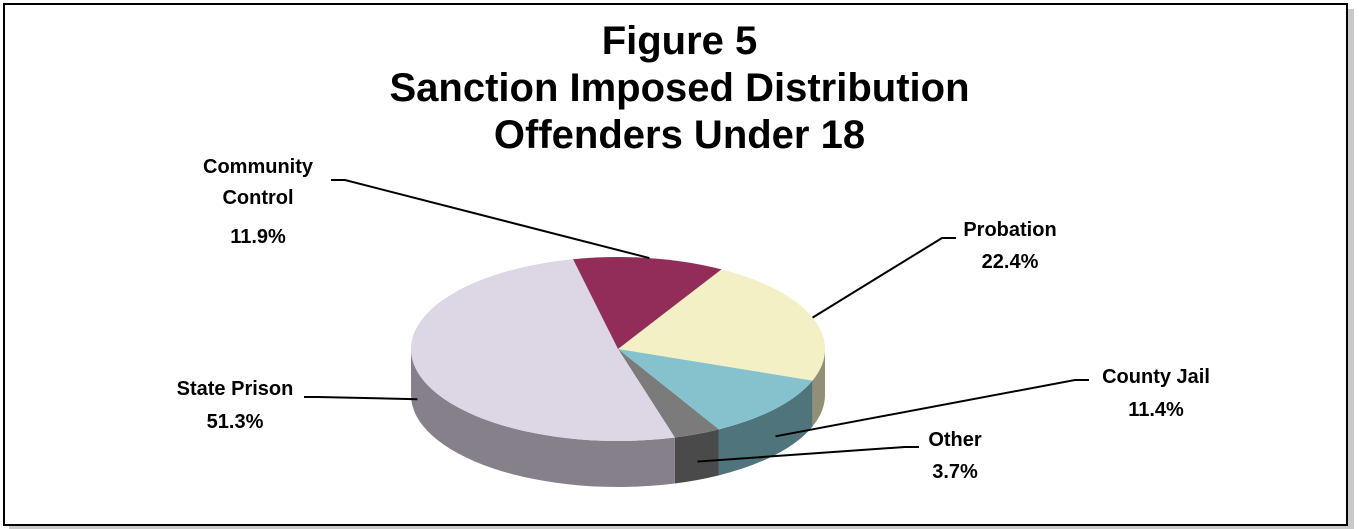  I want to click on slice-probation, so click(721, 325).